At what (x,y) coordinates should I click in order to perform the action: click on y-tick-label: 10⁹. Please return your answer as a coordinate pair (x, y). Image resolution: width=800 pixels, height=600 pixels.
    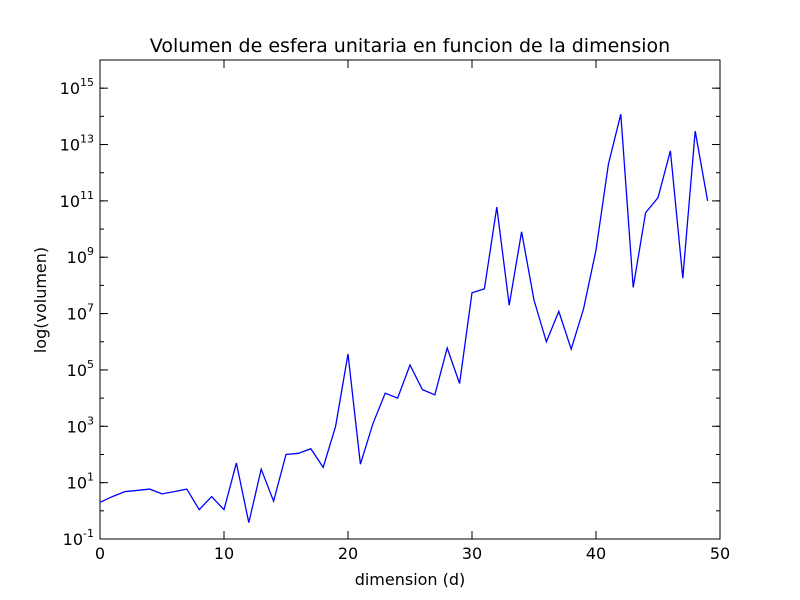
    Looking at the image, I should click on (80, 256).